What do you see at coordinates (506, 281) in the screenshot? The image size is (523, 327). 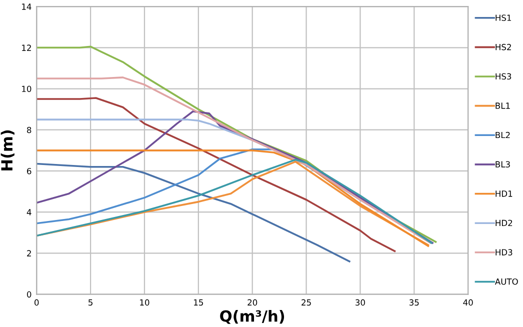 I see `legend-label: AUTO` at bounding box center [506, 281].